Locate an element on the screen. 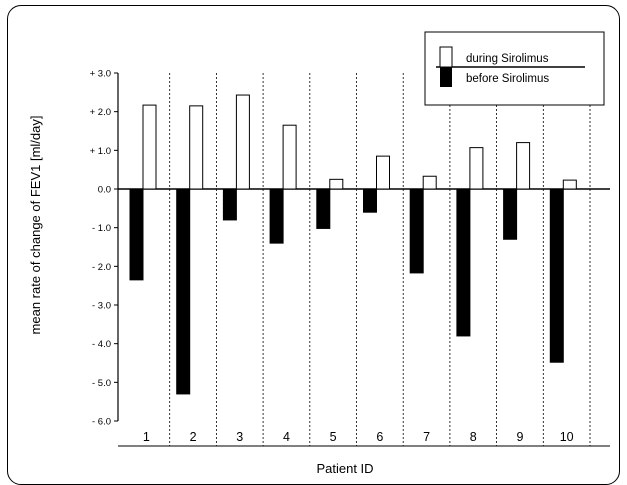 The height and width of the screenshot is (485, 627). x-category-label: 2 is located at coordinates (193, 437).